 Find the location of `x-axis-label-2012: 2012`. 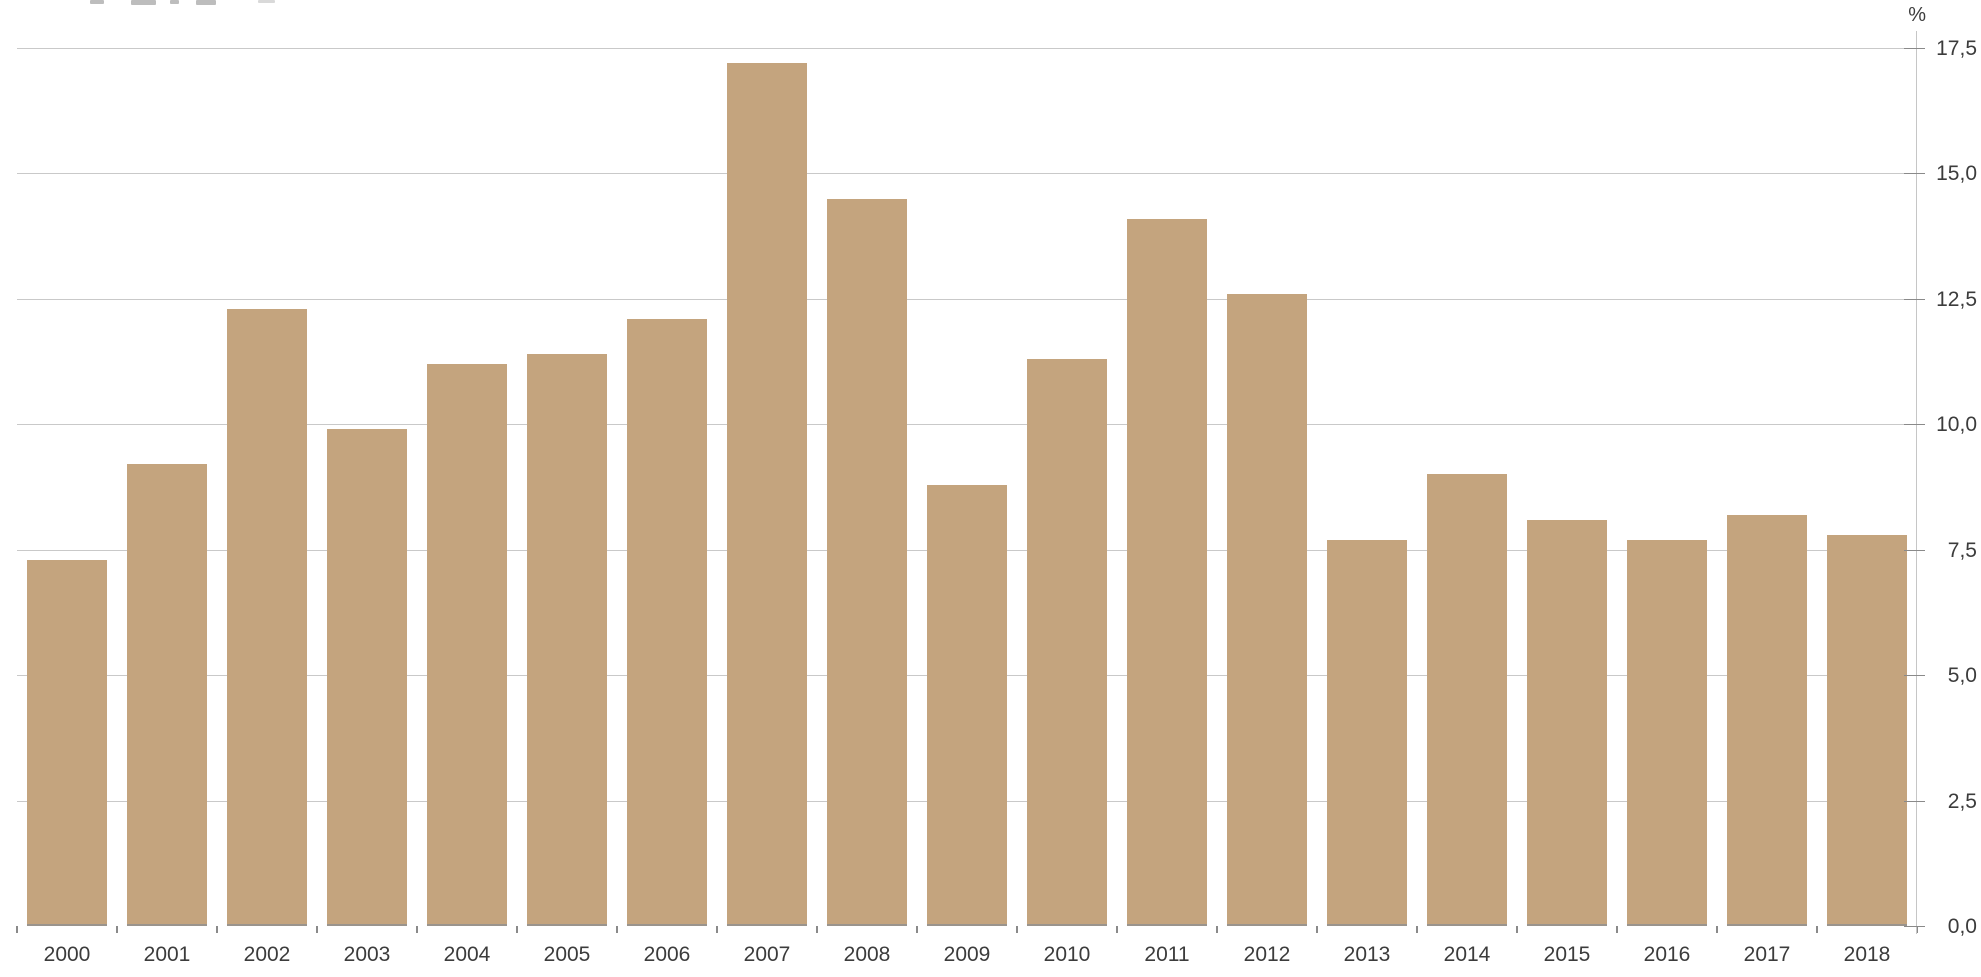

x-axis-label-2012: 2012 is located at coordinates (1267, 954).